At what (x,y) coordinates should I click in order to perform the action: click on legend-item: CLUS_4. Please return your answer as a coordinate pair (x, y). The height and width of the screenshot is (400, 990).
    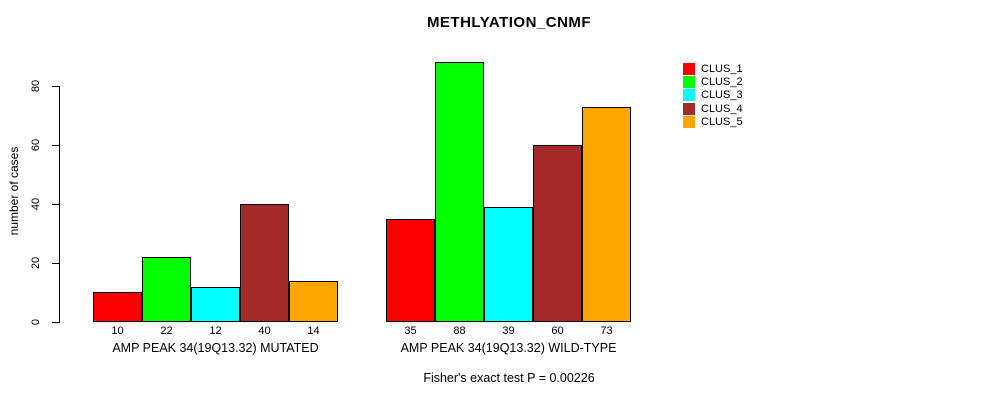
    Looking at the image, I should click on (713, 108).